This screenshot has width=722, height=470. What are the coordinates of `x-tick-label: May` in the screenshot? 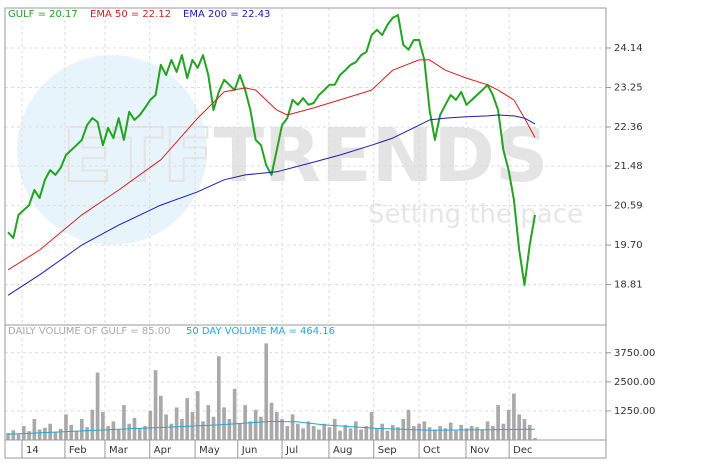 It's located at (209, 450).